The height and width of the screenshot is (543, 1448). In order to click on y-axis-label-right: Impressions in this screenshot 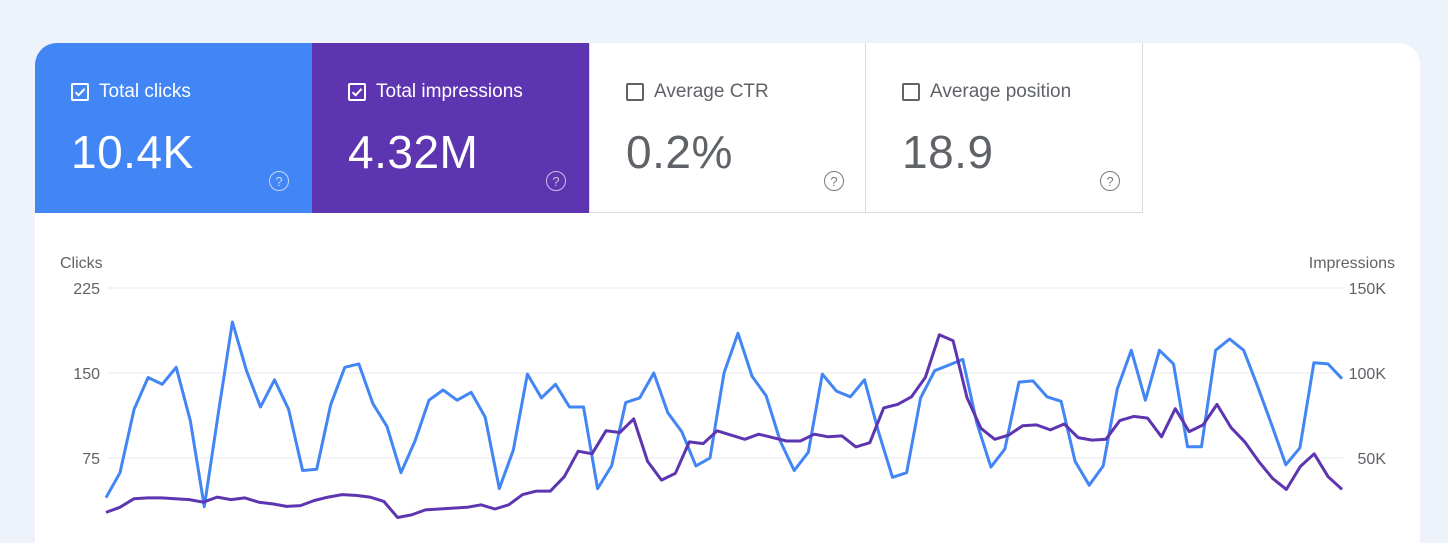, I will do `click(1352, 263)`.